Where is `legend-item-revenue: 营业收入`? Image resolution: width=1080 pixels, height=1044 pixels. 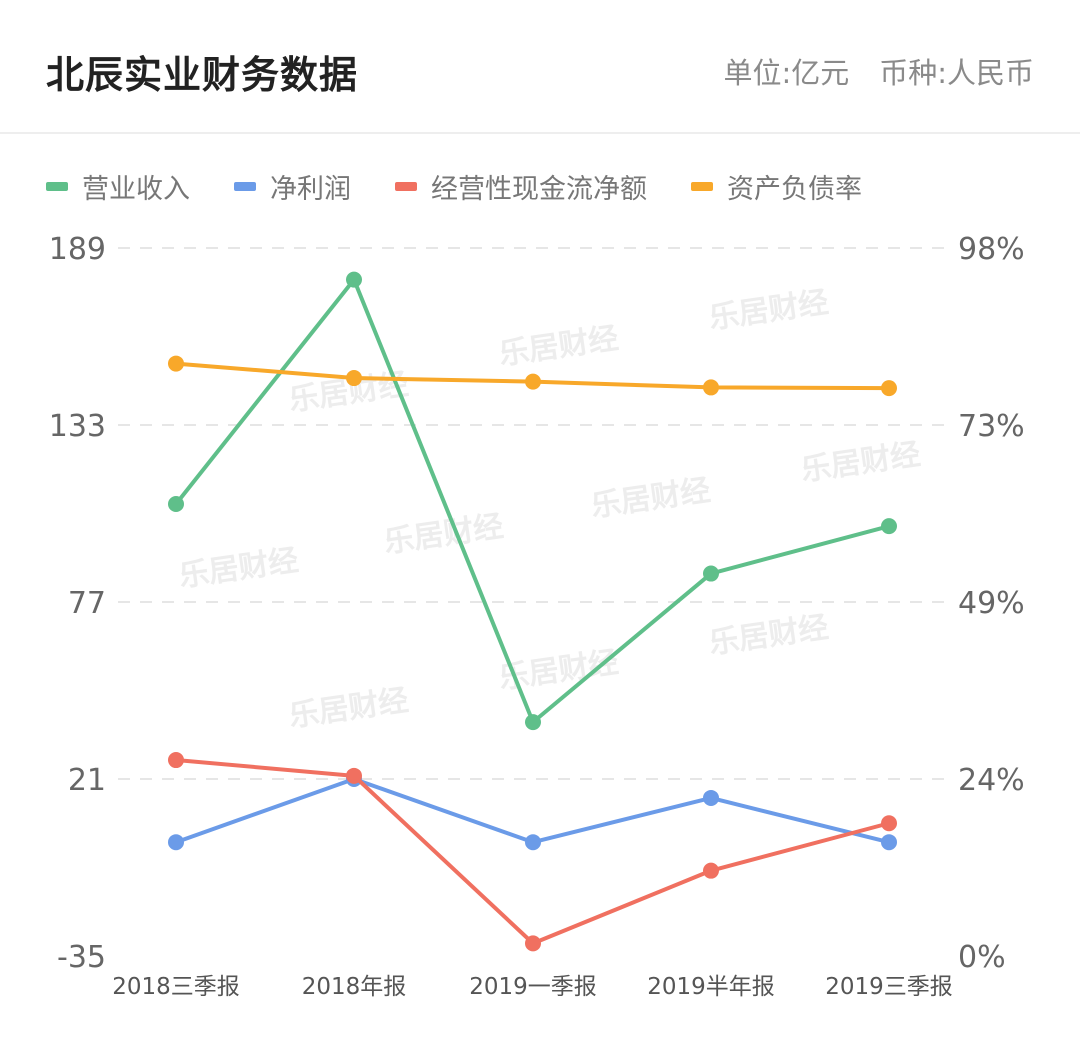
legend-item-revenue: 营业收入 is located at coordinates (118, 186).